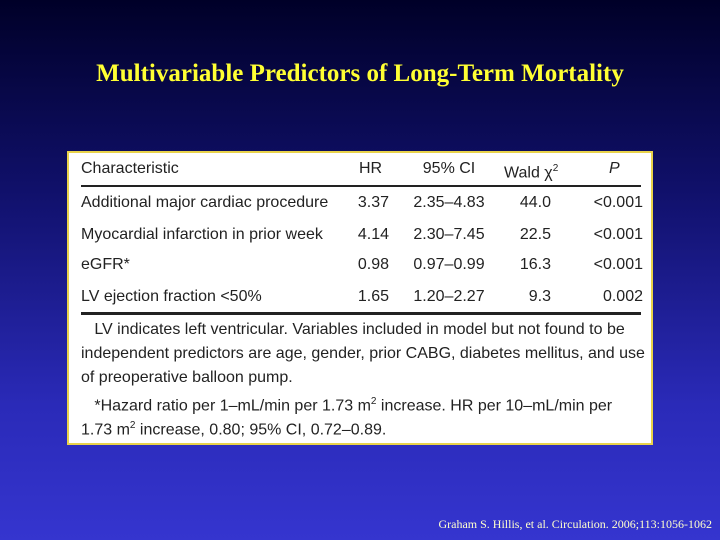  Describe the element at coordinates (535, 234) in the screenshot. I see `row-wald: 22.5` at that location.